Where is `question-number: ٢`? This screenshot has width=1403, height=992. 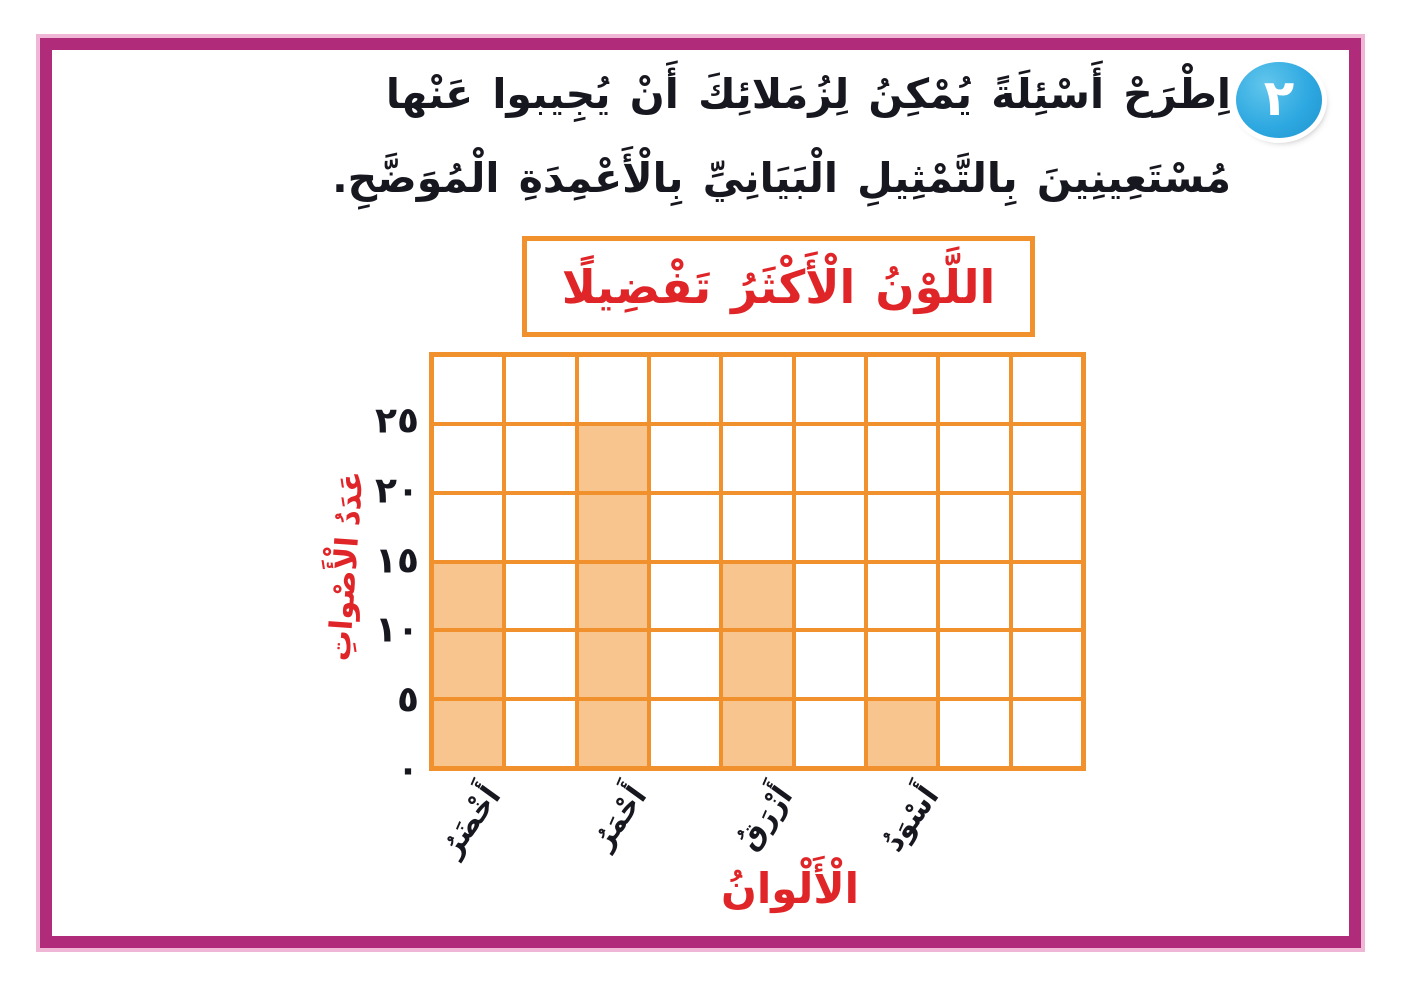 question-number: ٢ is located at coordinates (1279, 98).